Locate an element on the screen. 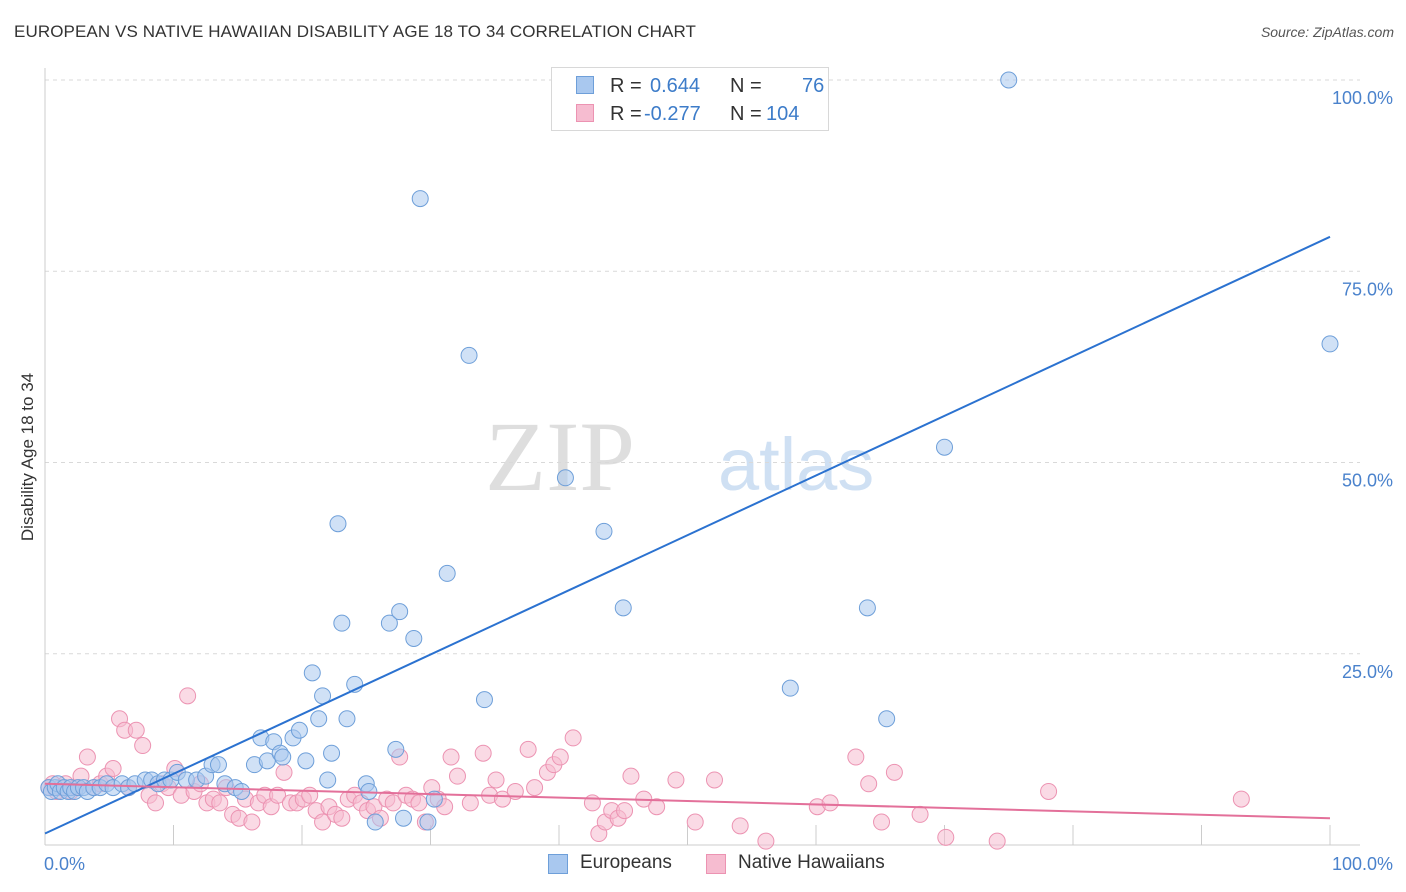  y-tick-label: 75.0% is located at coordinates (1367, 289).